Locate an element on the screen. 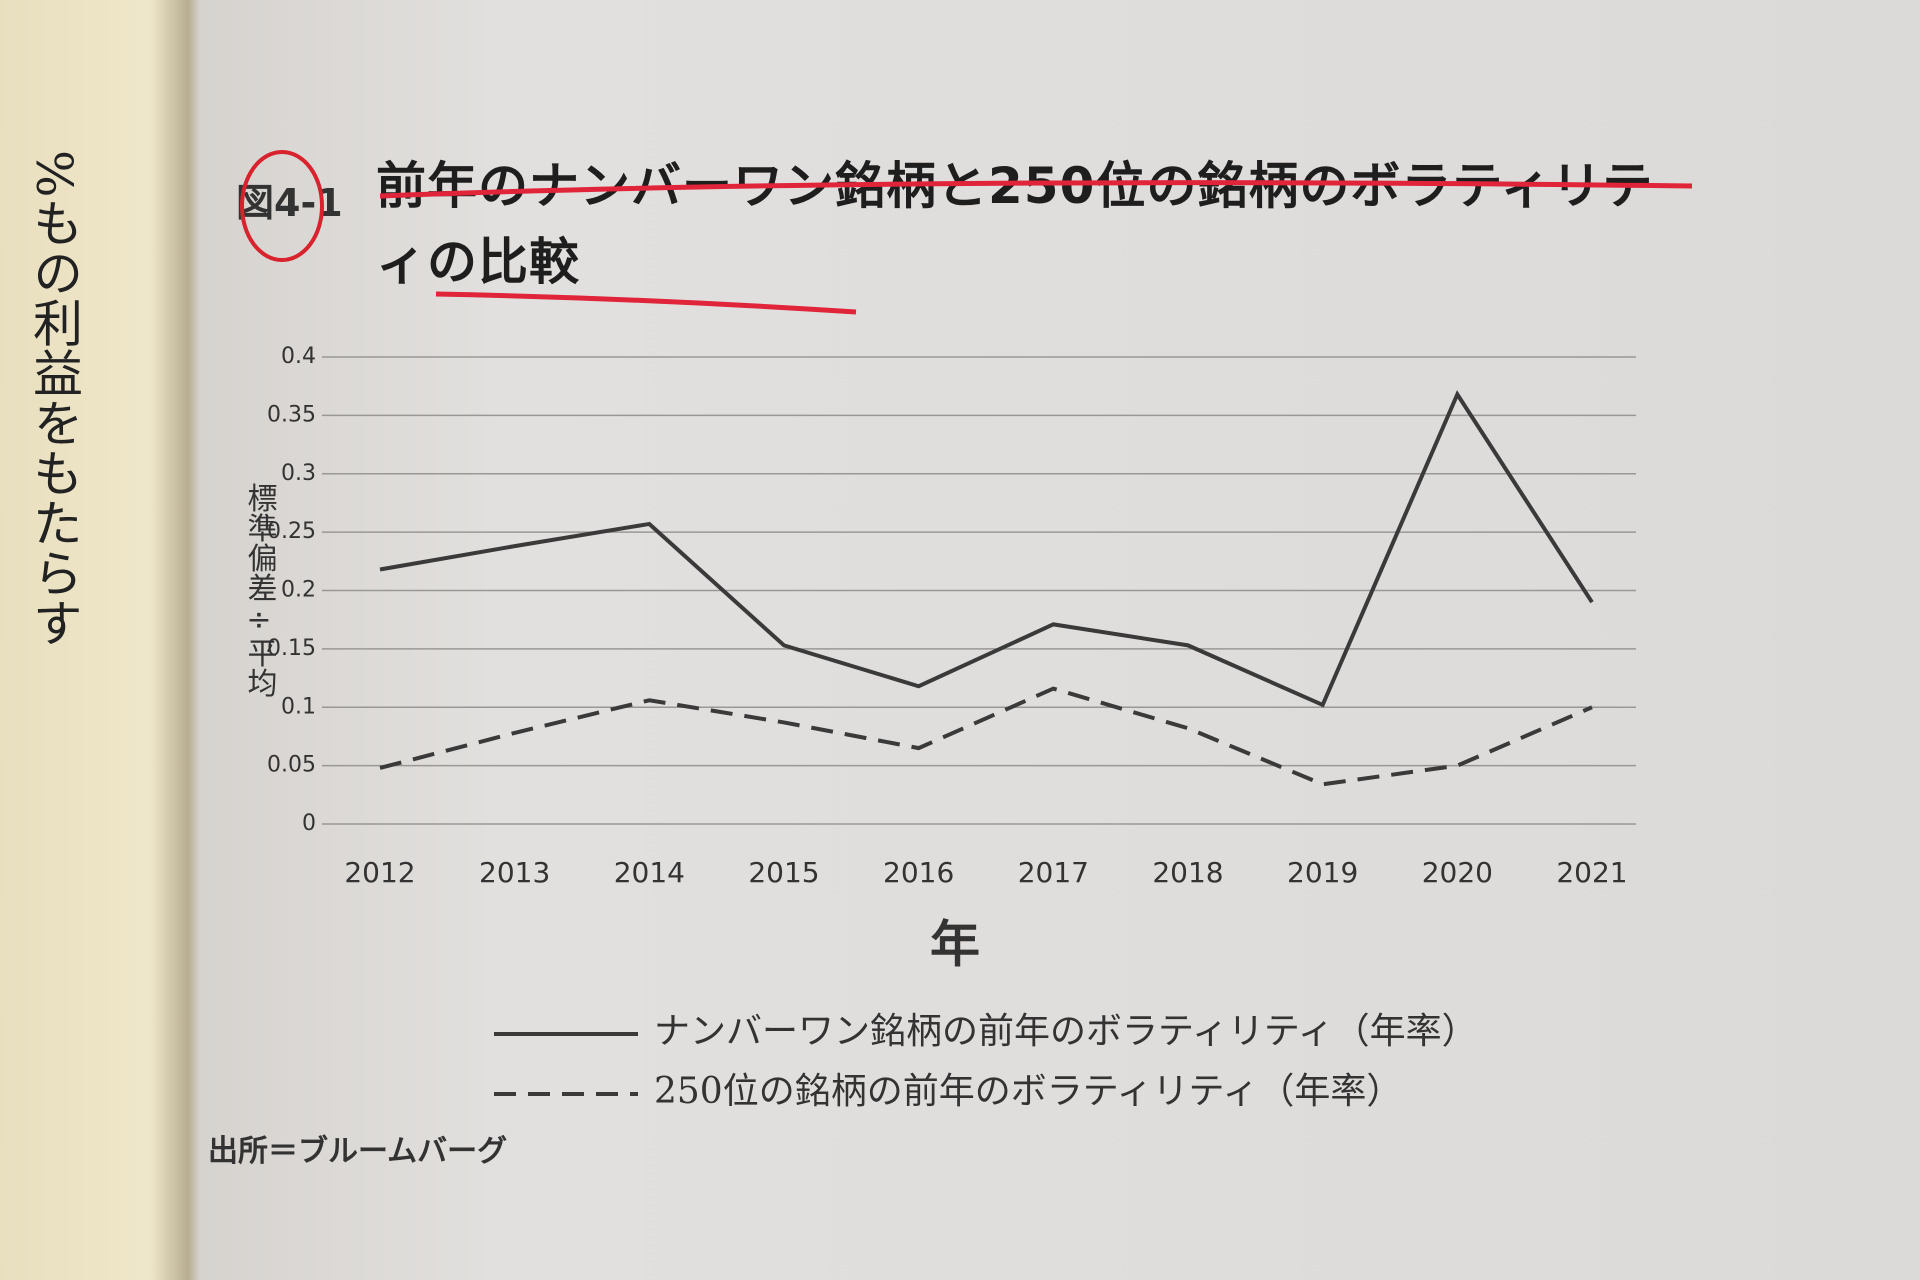 This screenshot has width=1920, height=1280. x-axis-label: 年 is located at coordinates (955, 945).